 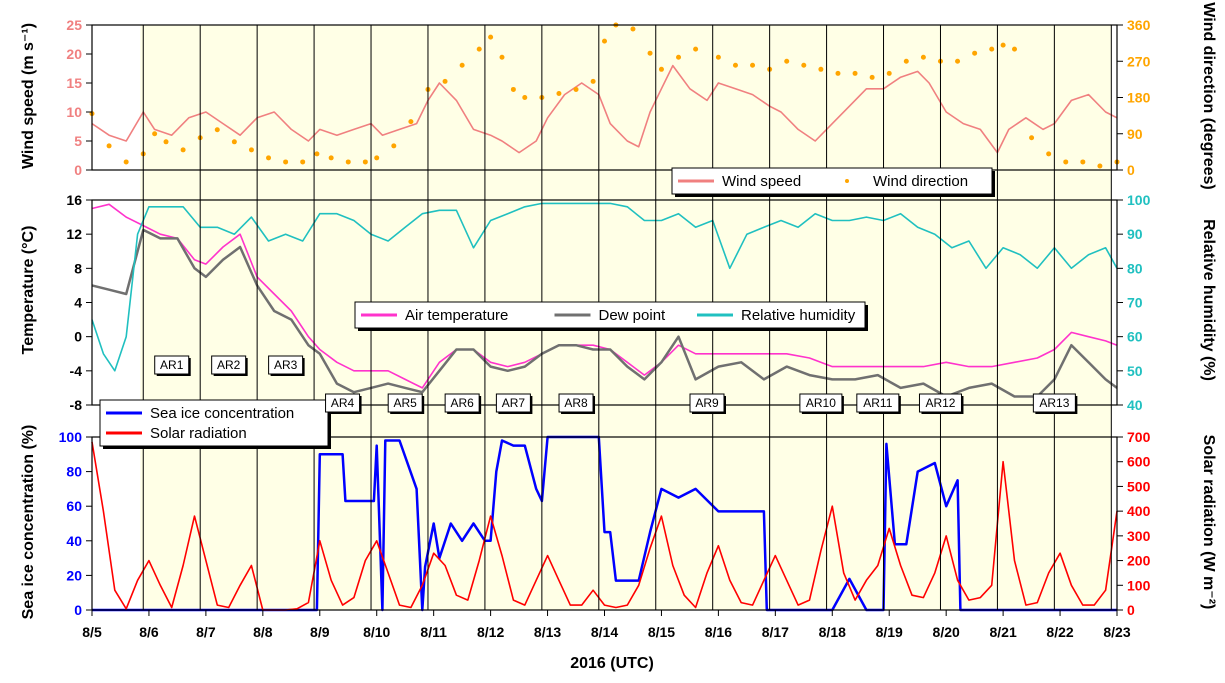 I want to click on sea-ice-legend-box, so click(x=214, y=423).